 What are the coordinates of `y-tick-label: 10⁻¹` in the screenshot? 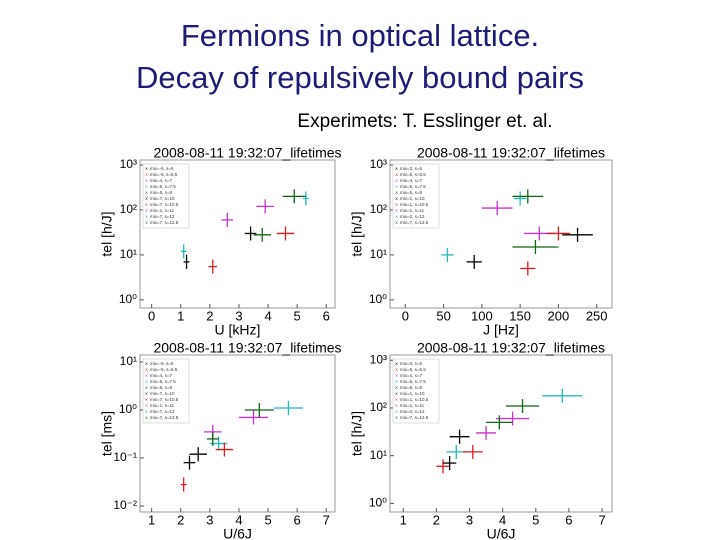 It's located at (125, 457).